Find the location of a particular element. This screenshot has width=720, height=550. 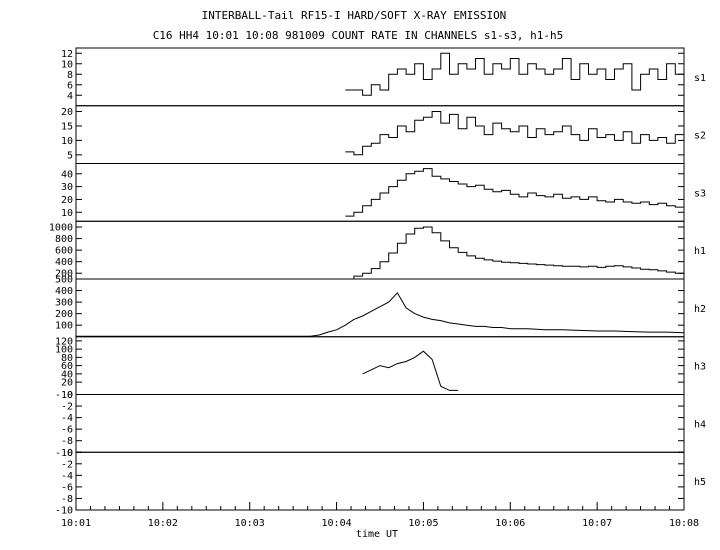

y-tick-label: 300 is located at coordinates (64, 303).